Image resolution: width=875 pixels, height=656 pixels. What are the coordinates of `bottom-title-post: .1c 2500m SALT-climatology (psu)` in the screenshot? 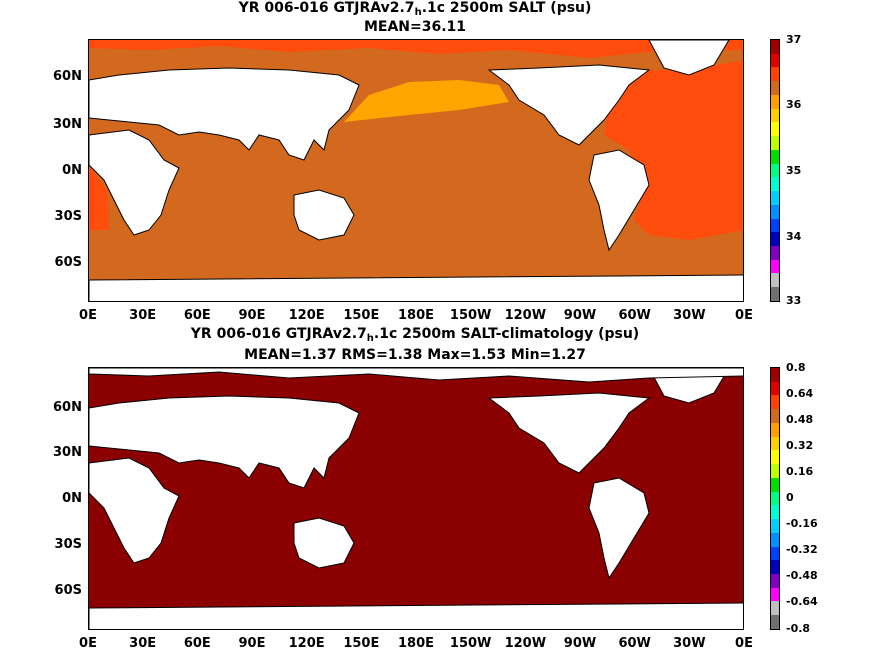 It's located at (506, 334).